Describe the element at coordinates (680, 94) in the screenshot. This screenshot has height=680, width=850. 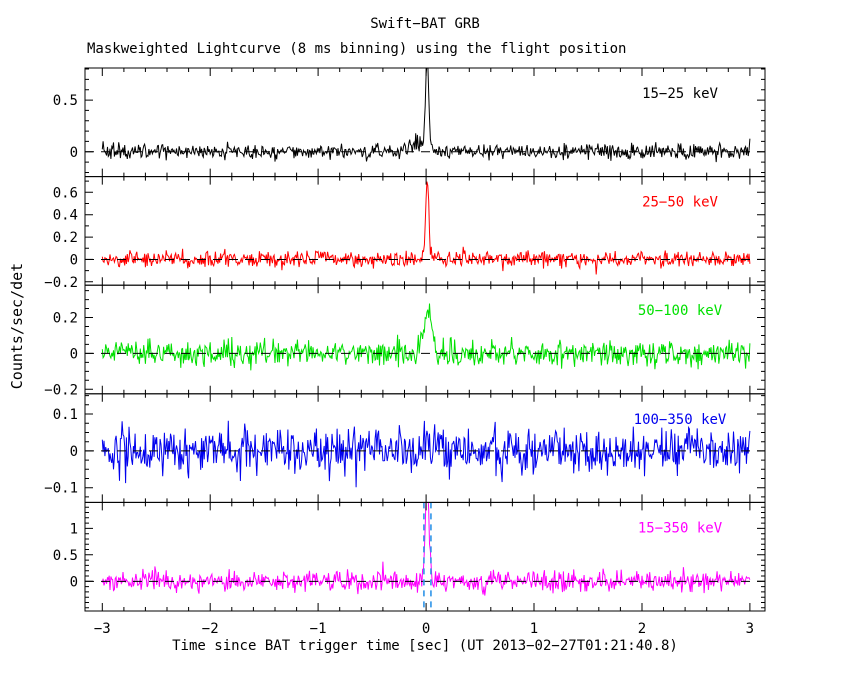
I see `energy-band-label: 15−25 keV` at that location.